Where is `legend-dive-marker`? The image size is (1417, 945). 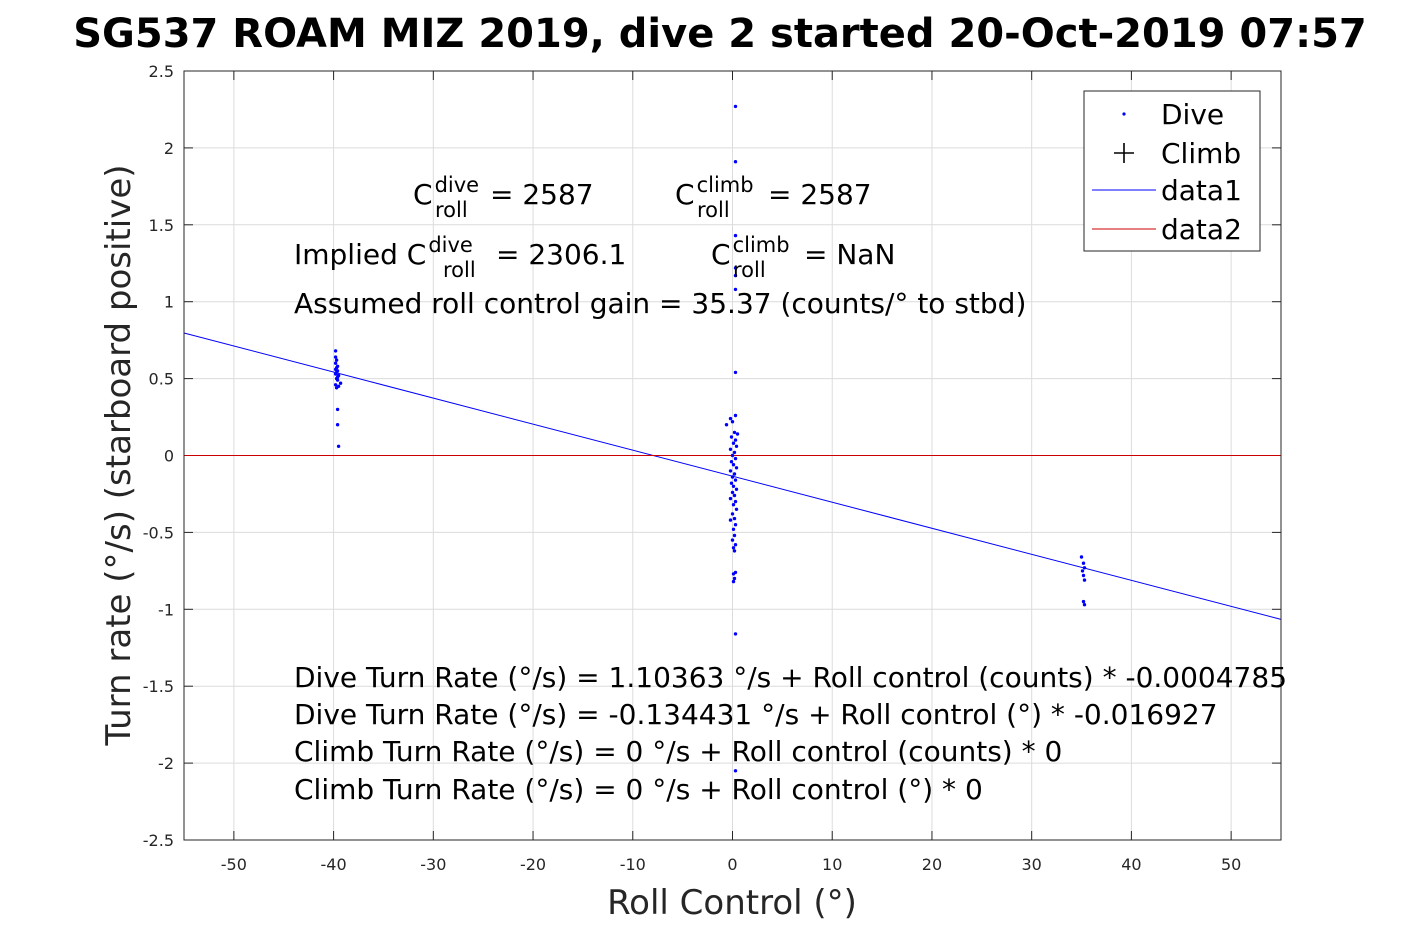 legend-dive-marker is located at coordinates (1124, 114).